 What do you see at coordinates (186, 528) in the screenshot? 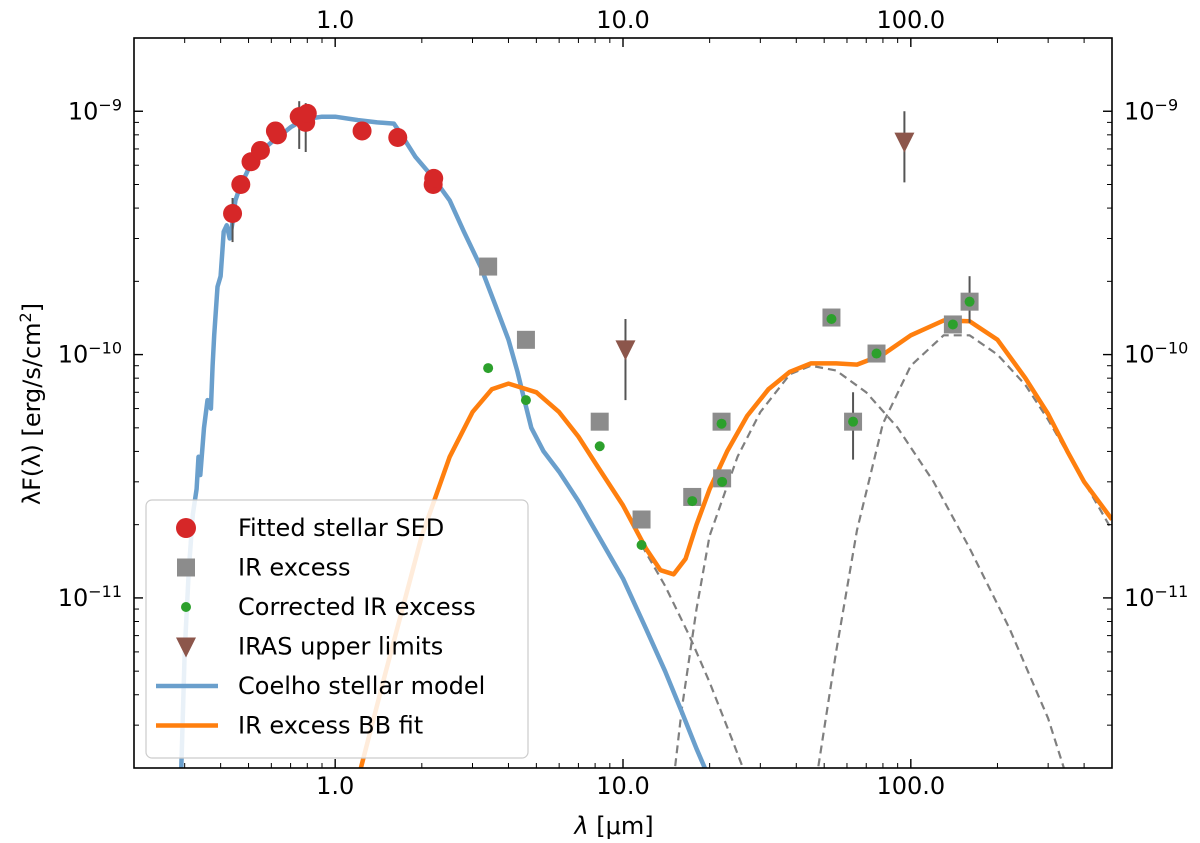
I see `legend-marker-circle` at bounding box center [186, 528].